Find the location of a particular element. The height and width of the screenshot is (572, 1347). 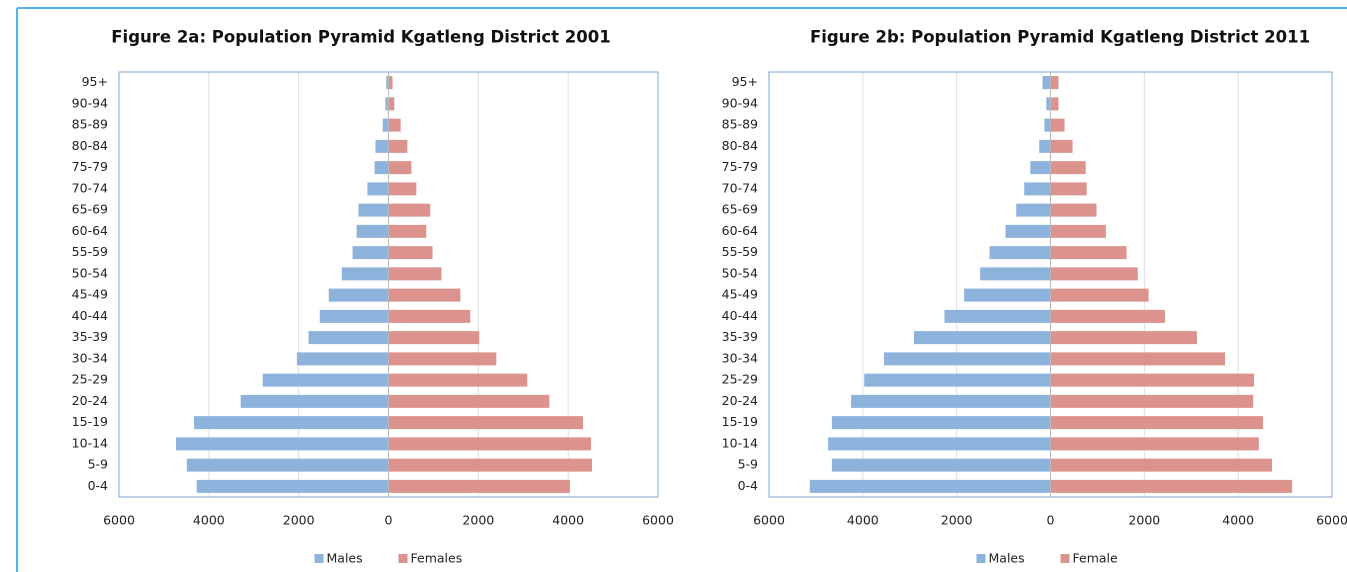

y-tick-label: 55-59 is located at coordinates (90, 251).